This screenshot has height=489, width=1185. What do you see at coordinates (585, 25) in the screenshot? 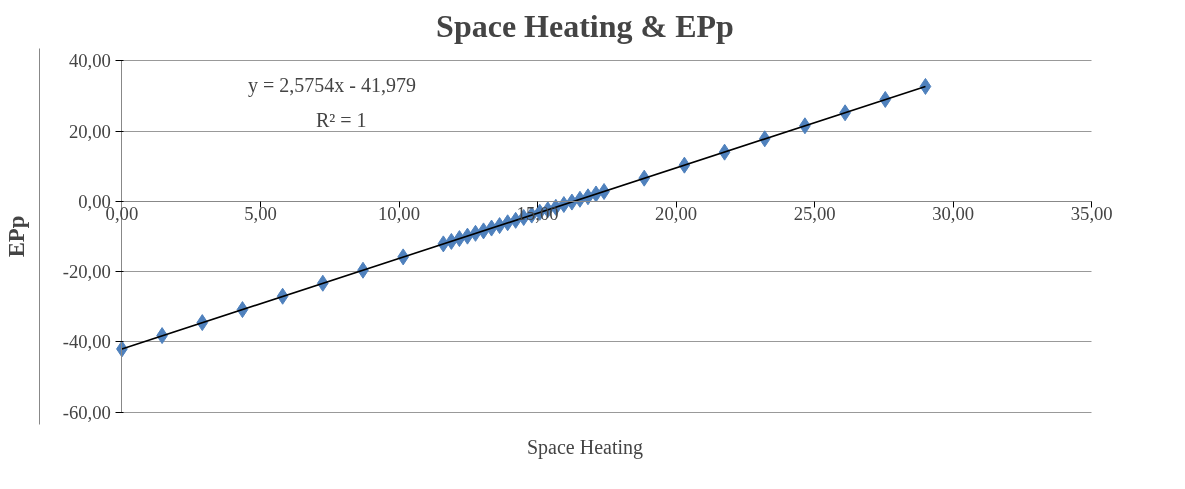
I see `chart-title: Space Heating & EPp` at bounding box center [585, 25].